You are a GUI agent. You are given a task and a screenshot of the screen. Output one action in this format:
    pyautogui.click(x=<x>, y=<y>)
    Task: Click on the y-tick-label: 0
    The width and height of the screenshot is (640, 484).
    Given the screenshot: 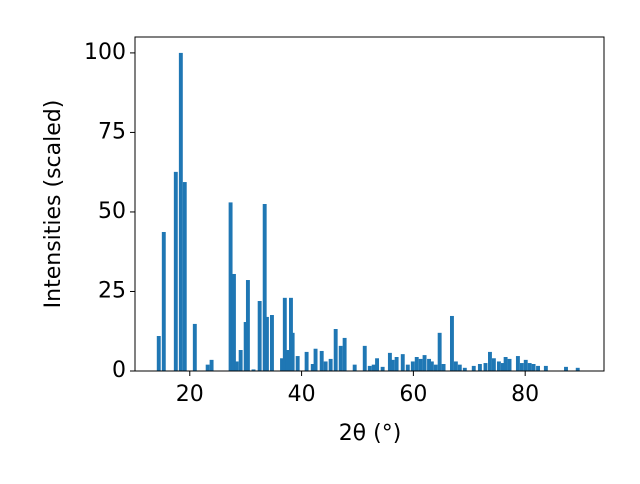 What is the action you would take?
    pyautogui.click(x=119, y=370)
    